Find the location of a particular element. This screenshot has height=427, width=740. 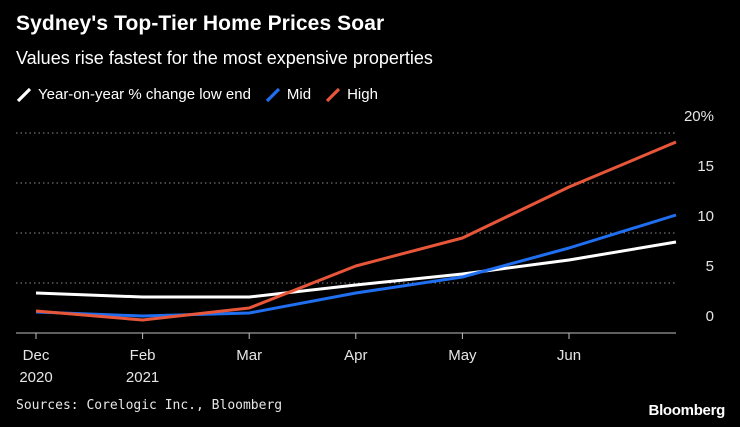

y-tick-label-0: 0 is located at coordinates (710, 316).